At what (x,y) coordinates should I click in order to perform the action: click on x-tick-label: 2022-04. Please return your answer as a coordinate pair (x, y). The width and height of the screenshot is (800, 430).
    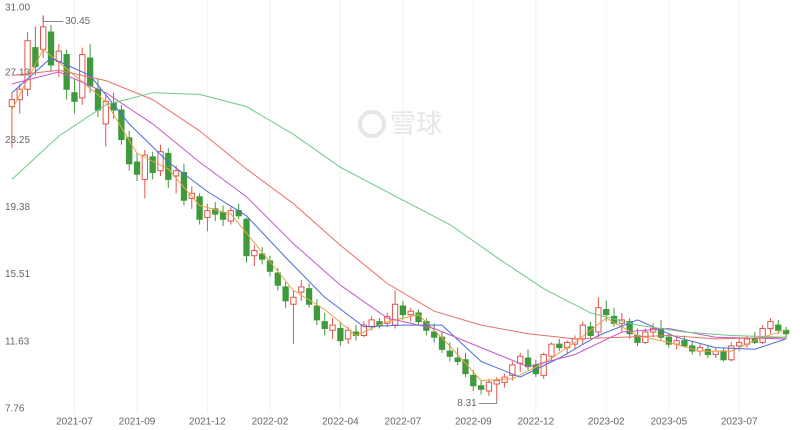
    Looking at the image, I should click on (340, 422).